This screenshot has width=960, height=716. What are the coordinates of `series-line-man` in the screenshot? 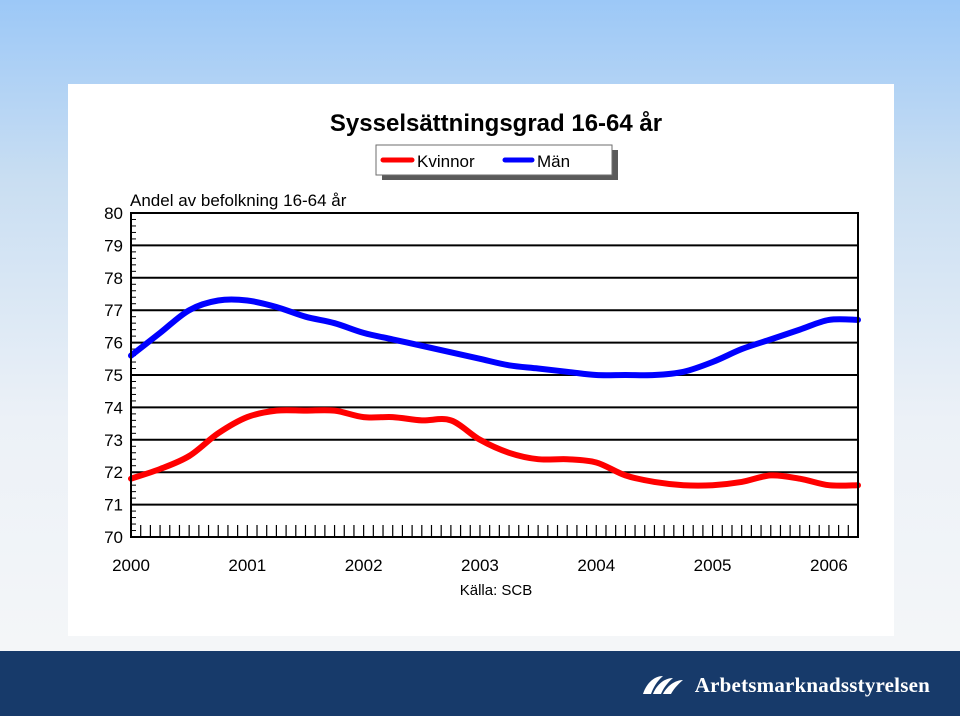 It's located at (494, 337).